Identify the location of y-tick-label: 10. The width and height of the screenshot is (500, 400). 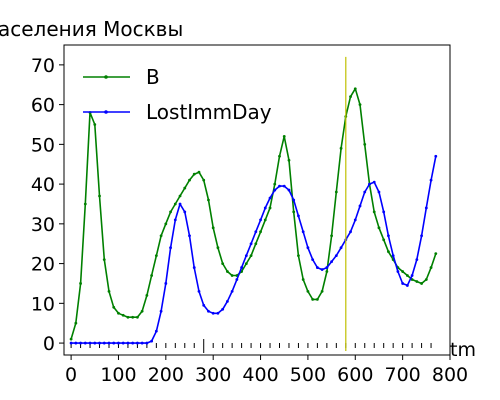
(43, 304).